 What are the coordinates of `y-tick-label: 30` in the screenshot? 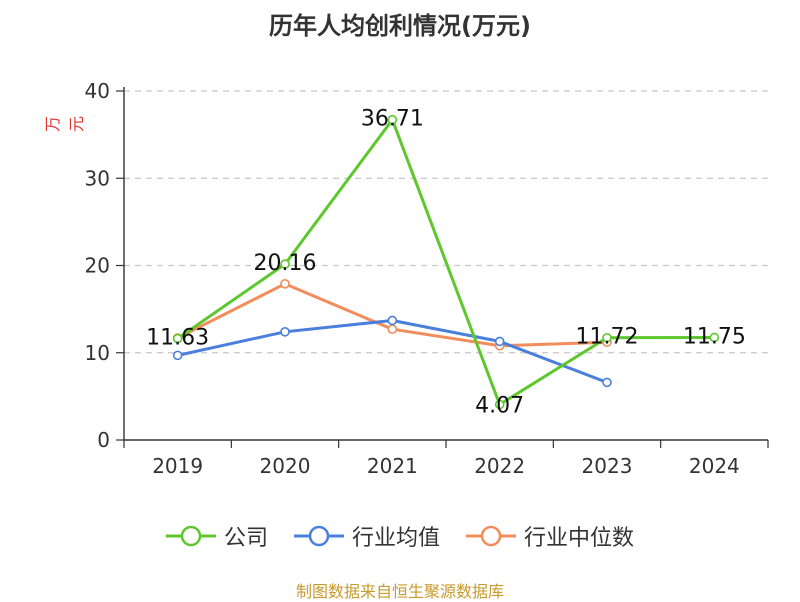 It's located at (97, 178).